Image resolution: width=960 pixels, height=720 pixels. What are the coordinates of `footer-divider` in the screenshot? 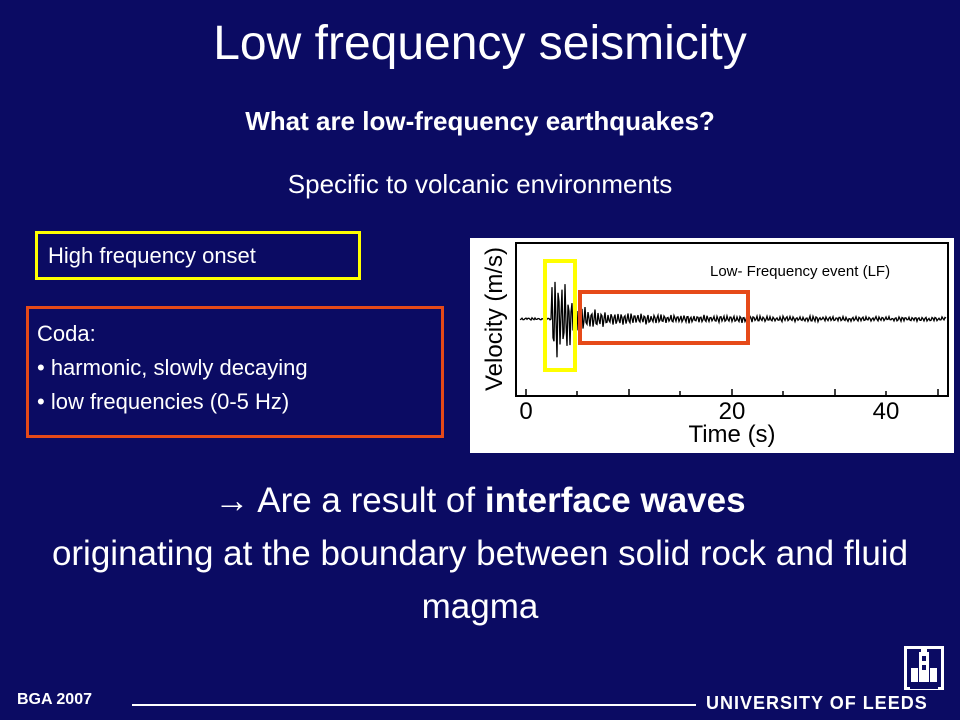 It's located at (414, 705).